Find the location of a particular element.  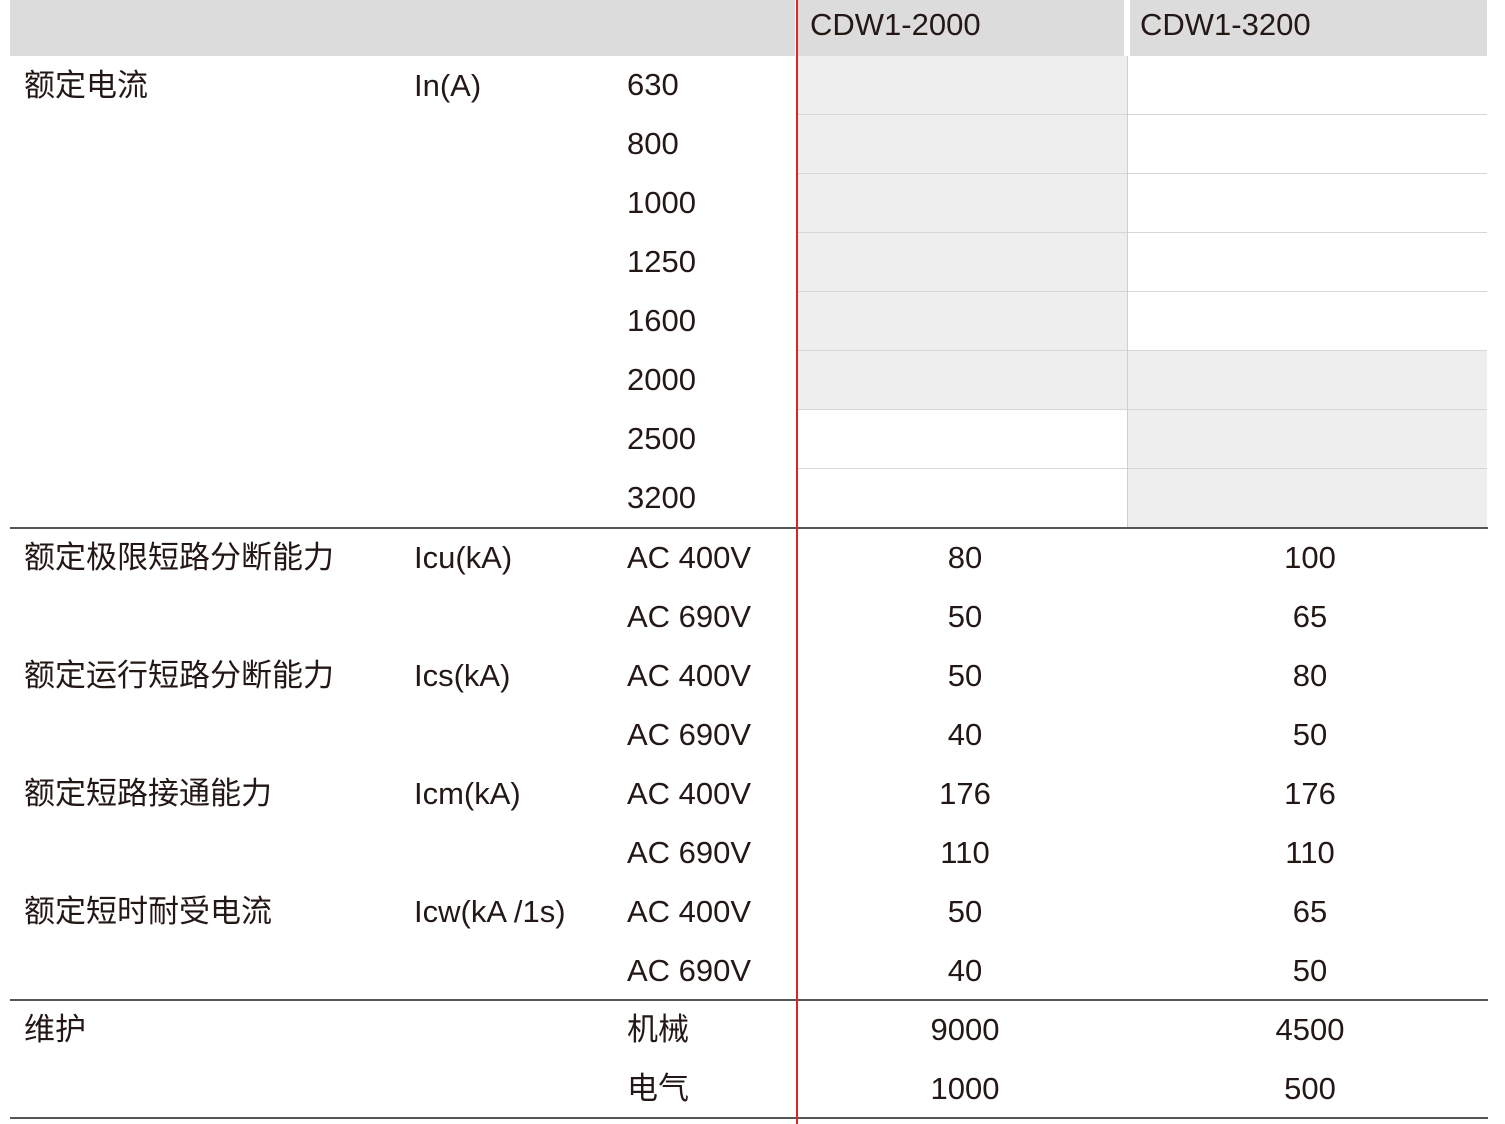

row-unit: Icw(kA /1s) is located at coordinates (490, 911).